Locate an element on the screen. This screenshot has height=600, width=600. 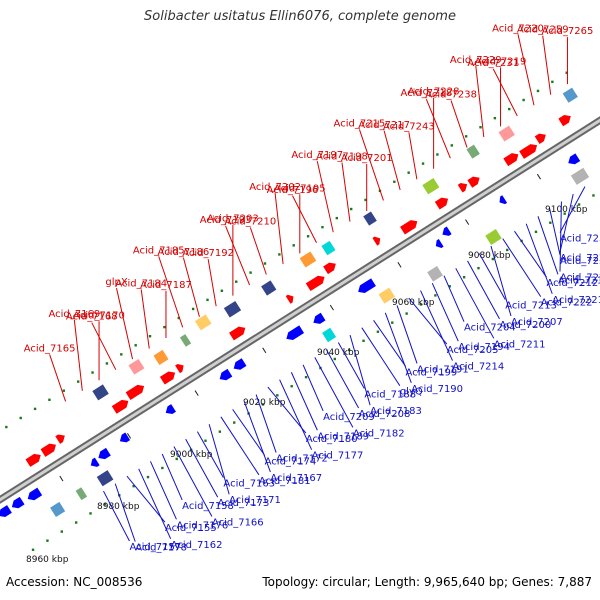
tick-label: 9080 kbp is located at coordinates (489, 256).